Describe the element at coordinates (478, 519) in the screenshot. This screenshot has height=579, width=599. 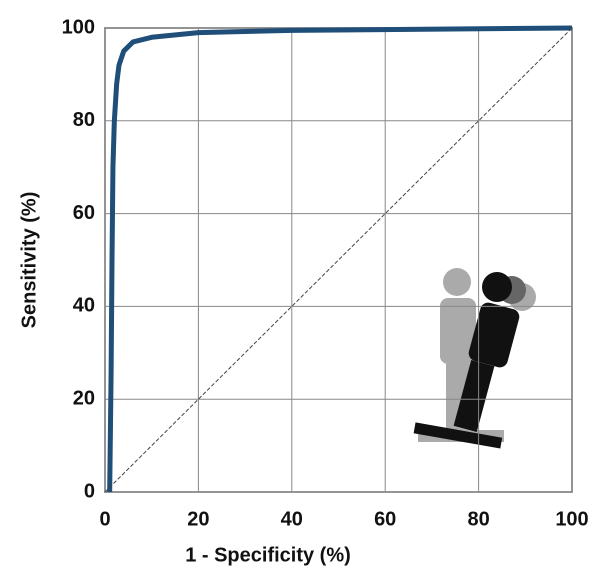
I see `x-tick-label: 80` at that location.